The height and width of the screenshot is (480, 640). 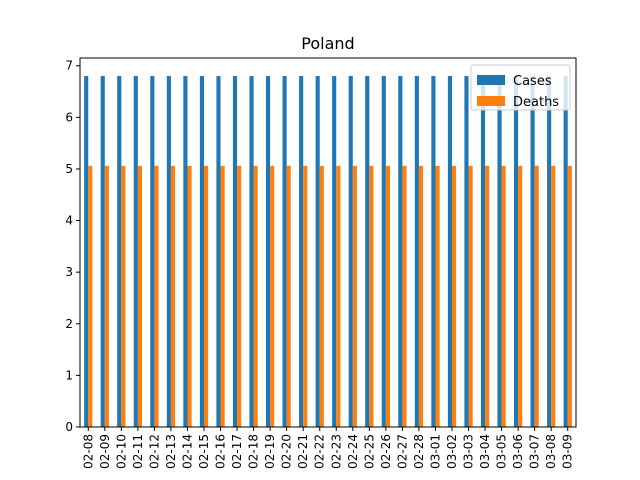 I want to click on x-tick-label: 03-02, so click(x=452, y=451).